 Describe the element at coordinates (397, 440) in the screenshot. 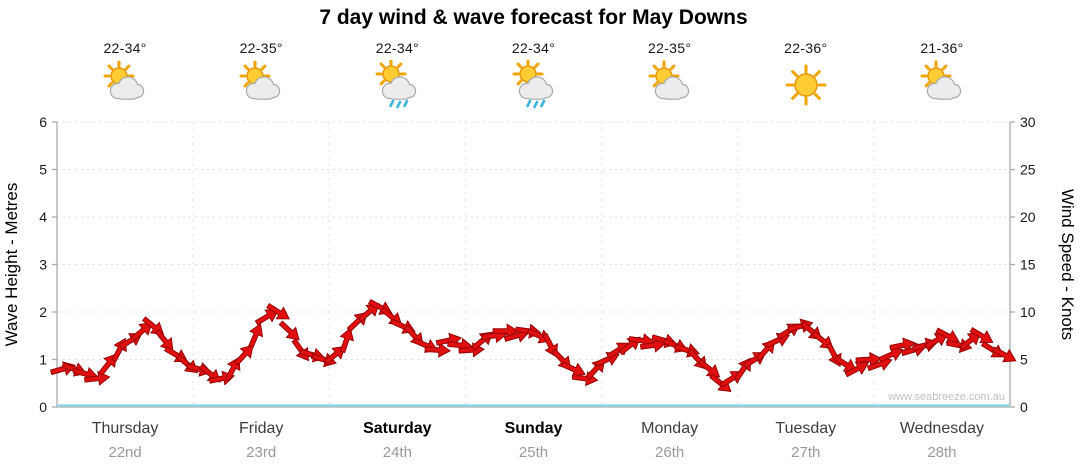

I see `day-label-saturday: Saturday 24th` at that location.